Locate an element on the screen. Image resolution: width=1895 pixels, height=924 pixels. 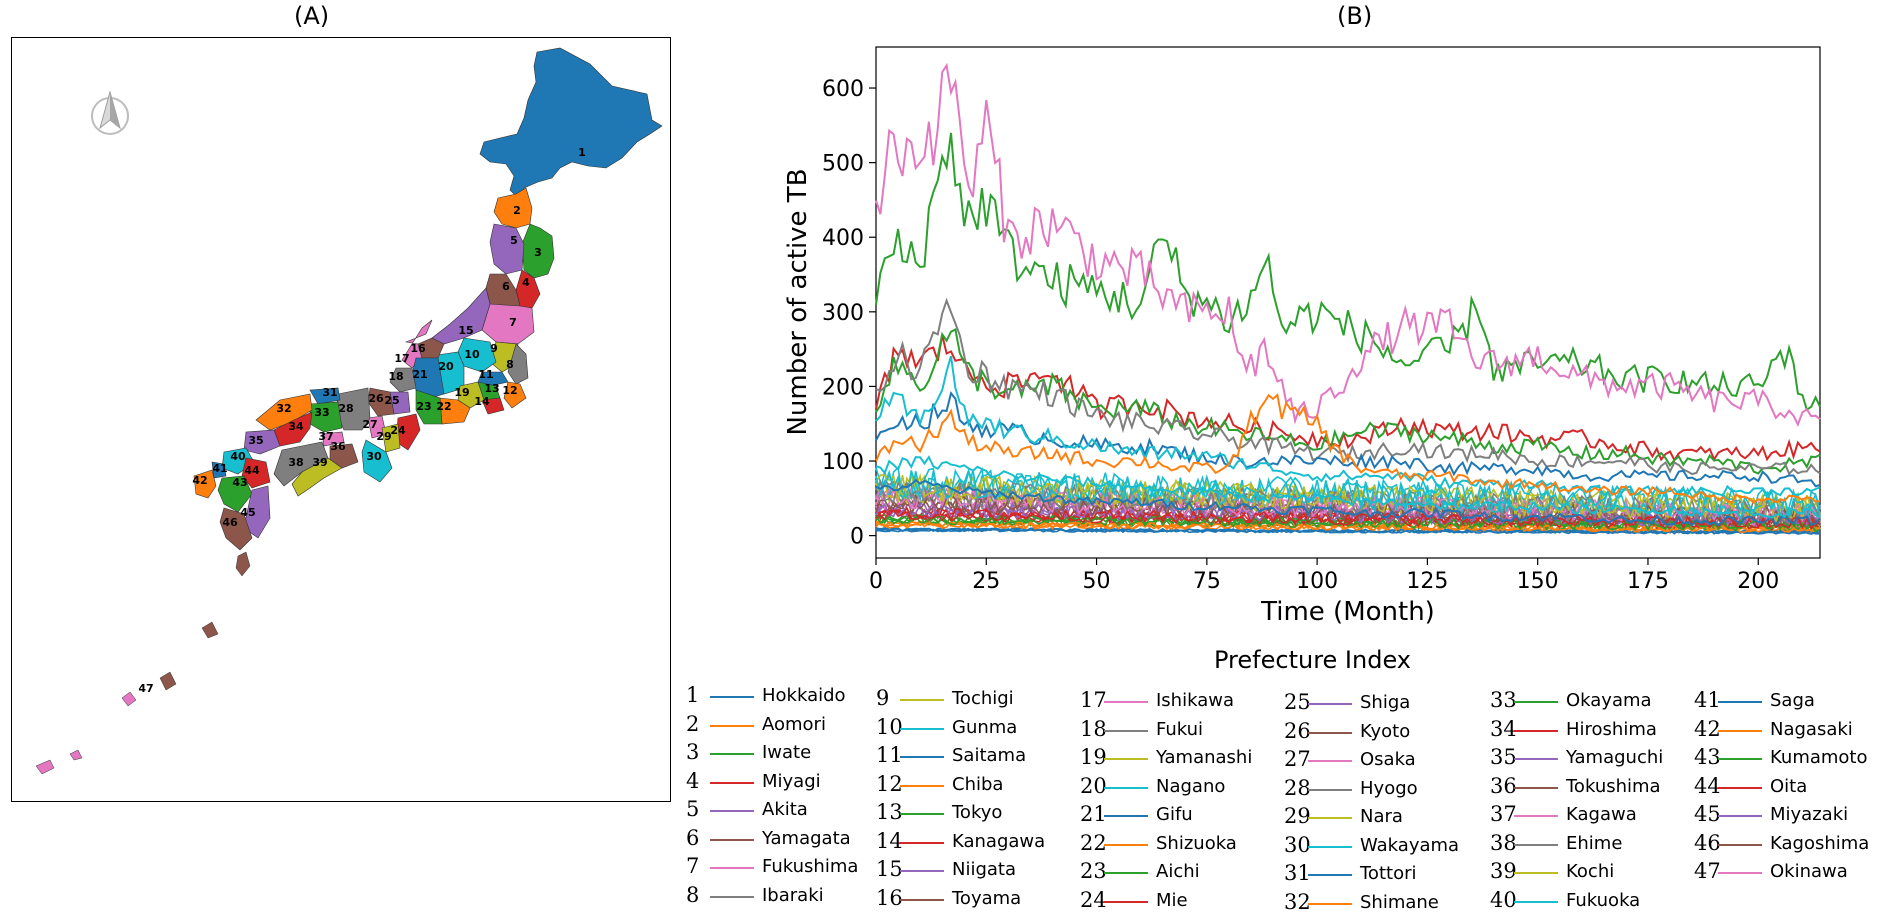
prefecture-47-shape is located at coordinates (86, 733).